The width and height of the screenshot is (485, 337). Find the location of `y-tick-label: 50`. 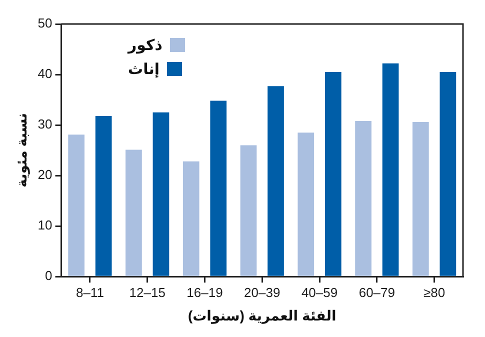

y-tick-label: 50 is located at coordinates (45, 23).